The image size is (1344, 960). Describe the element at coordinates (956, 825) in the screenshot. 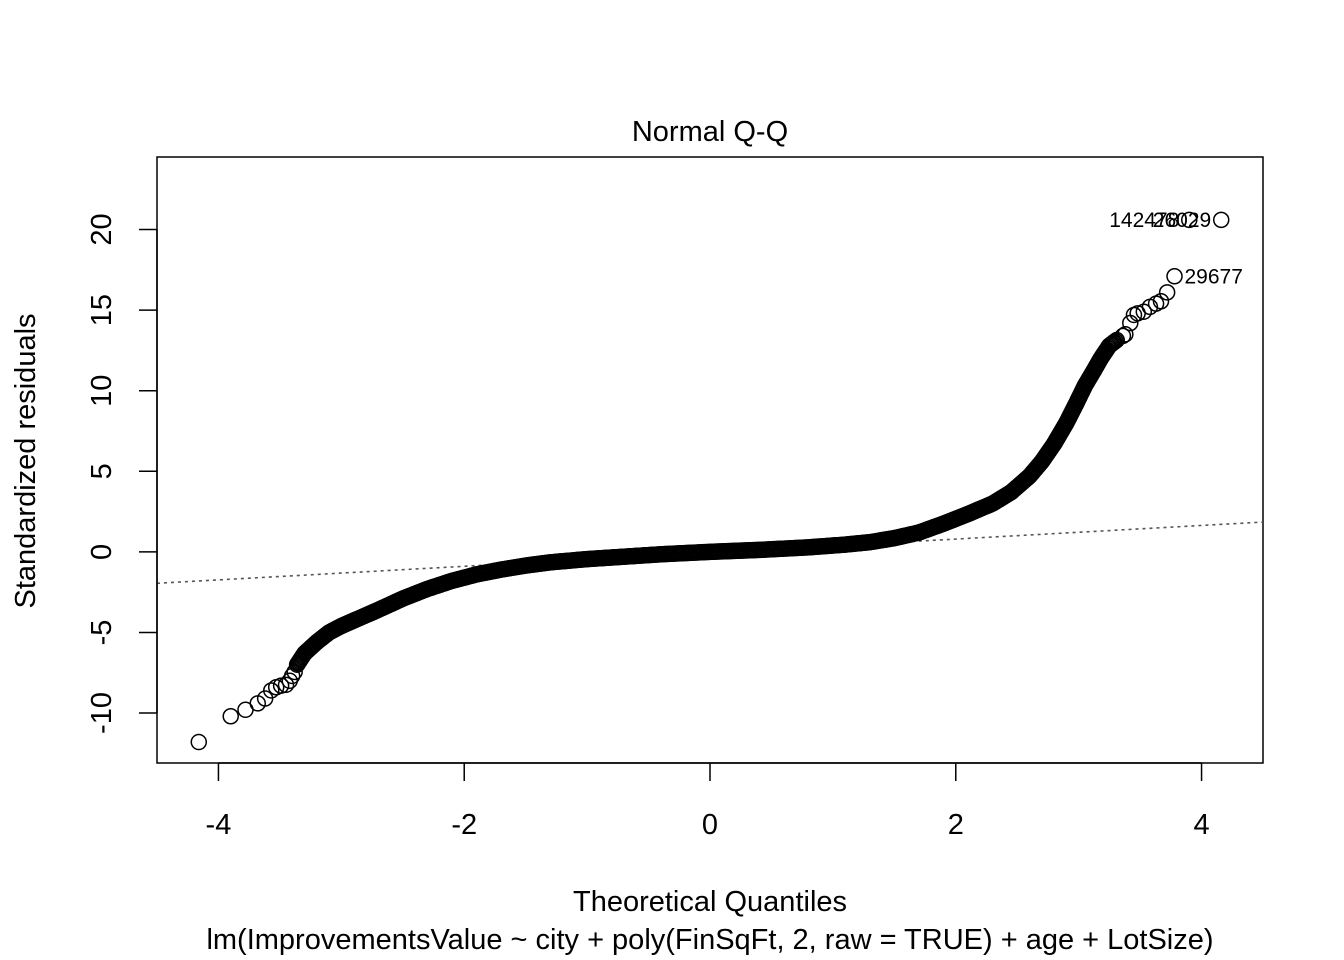

I see `x-tick-label: 2` at that location.